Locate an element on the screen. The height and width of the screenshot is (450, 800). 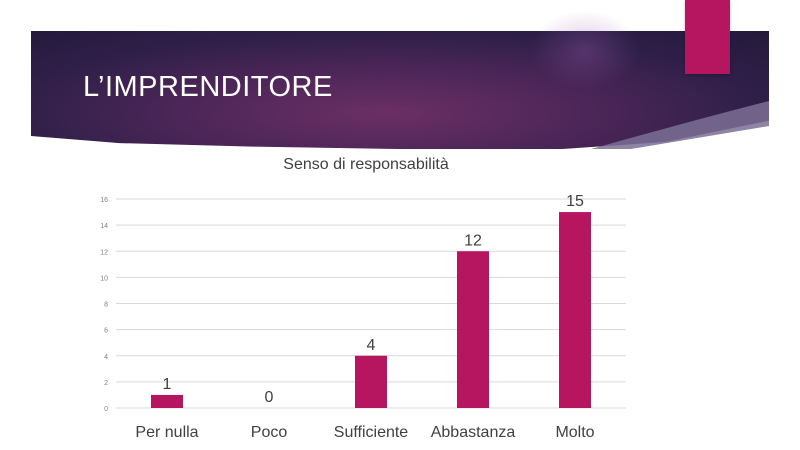
y-tick-label: 2 is located at coordinates (106, 383).